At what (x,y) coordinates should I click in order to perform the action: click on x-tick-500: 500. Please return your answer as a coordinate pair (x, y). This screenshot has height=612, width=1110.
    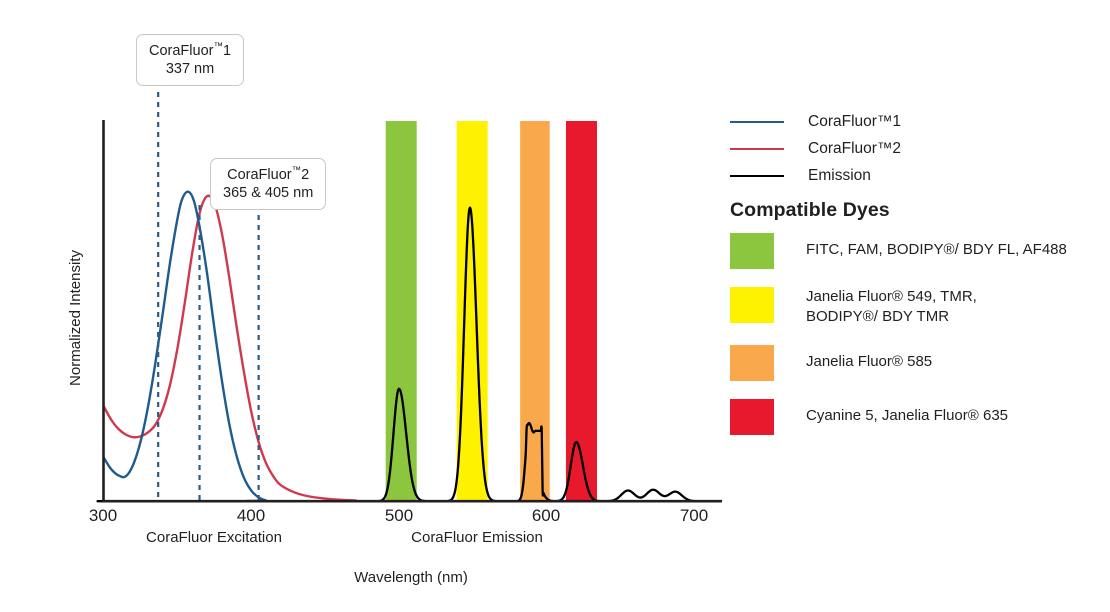
    Looking at the image, I should click on (399, 515).